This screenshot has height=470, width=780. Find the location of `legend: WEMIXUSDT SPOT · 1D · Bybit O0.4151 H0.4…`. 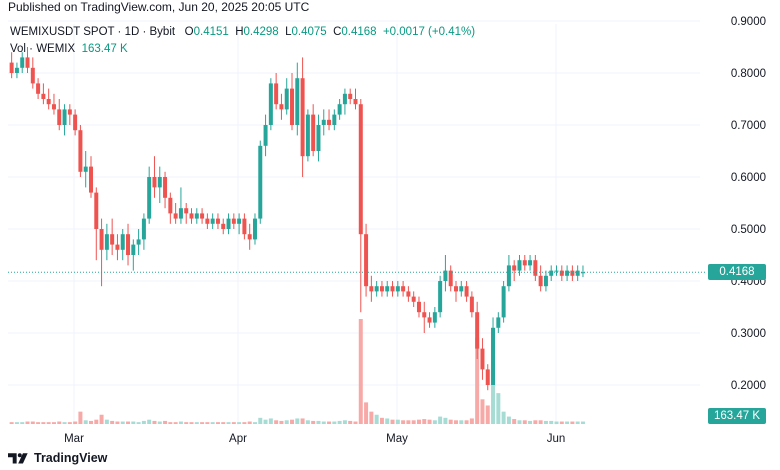

legend: WEMIXUSDT SPOT · 1D · Bybit O0.4151 H0.4… is located at coordinates (242, 41).